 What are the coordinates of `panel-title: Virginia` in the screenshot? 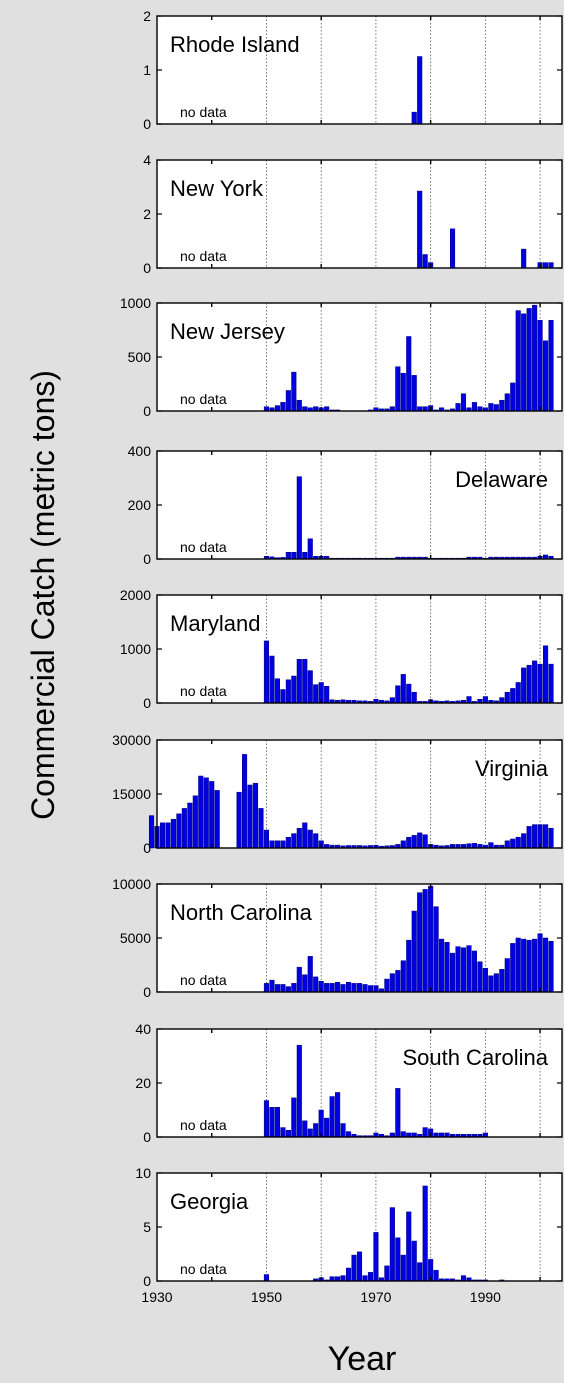 It's located at (512, 768).